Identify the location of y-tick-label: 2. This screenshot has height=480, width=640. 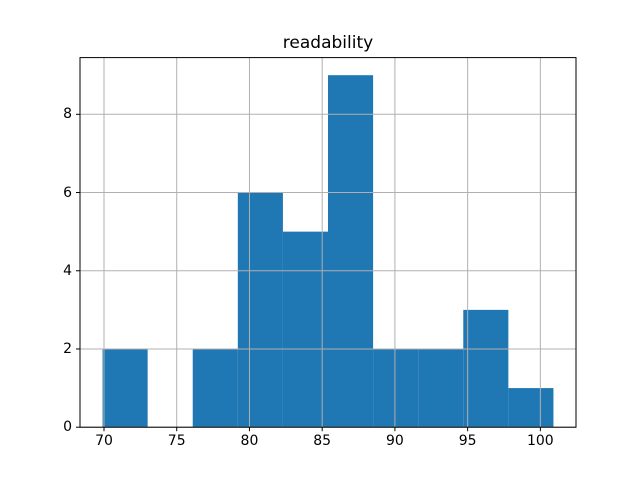
(67, 348).